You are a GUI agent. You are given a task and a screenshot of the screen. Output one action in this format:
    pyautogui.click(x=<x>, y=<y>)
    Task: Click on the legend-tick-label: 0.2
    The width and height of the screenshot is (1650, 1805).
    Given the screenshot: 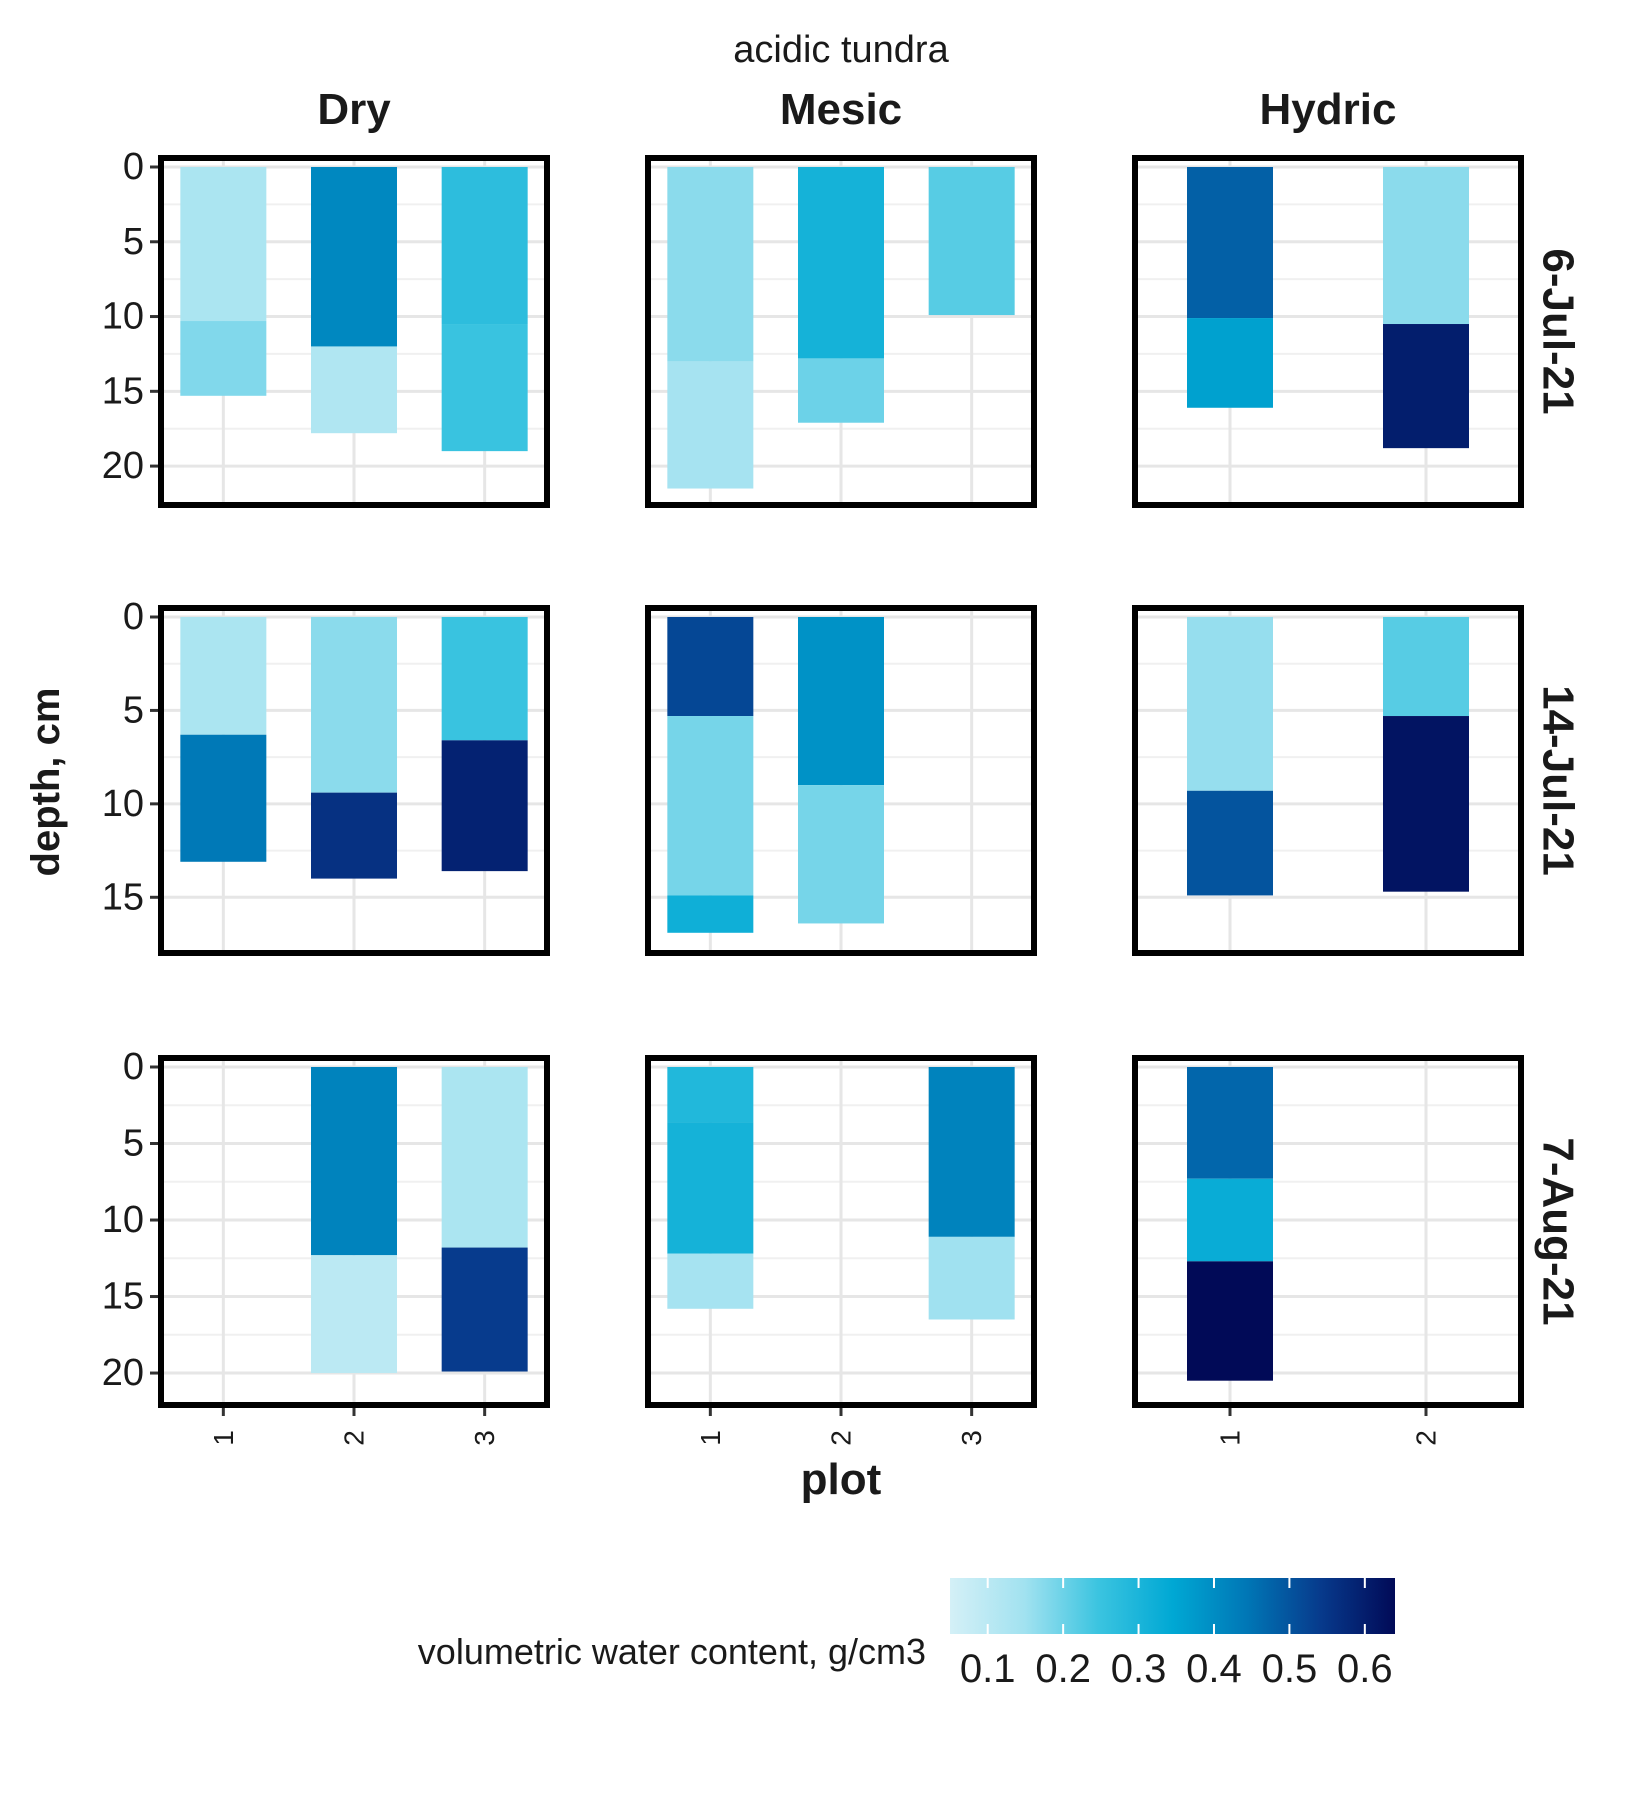 What is the action you would take?
    pyautogui.click(x=1063, y=1669)
    